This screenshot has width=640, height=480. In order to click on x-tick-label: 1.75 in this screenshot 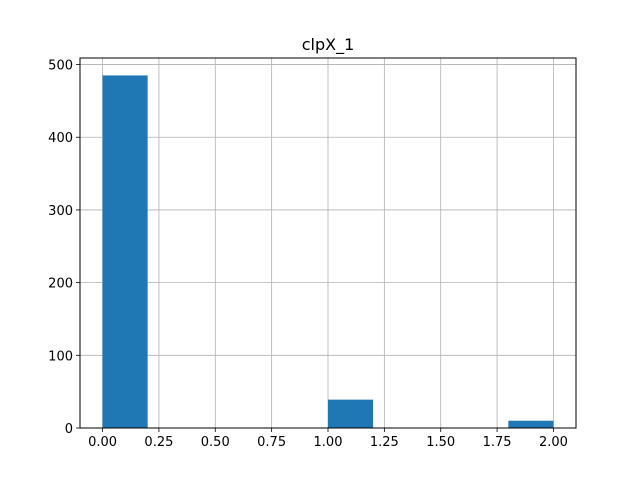, I will do `click(497, 442)`.